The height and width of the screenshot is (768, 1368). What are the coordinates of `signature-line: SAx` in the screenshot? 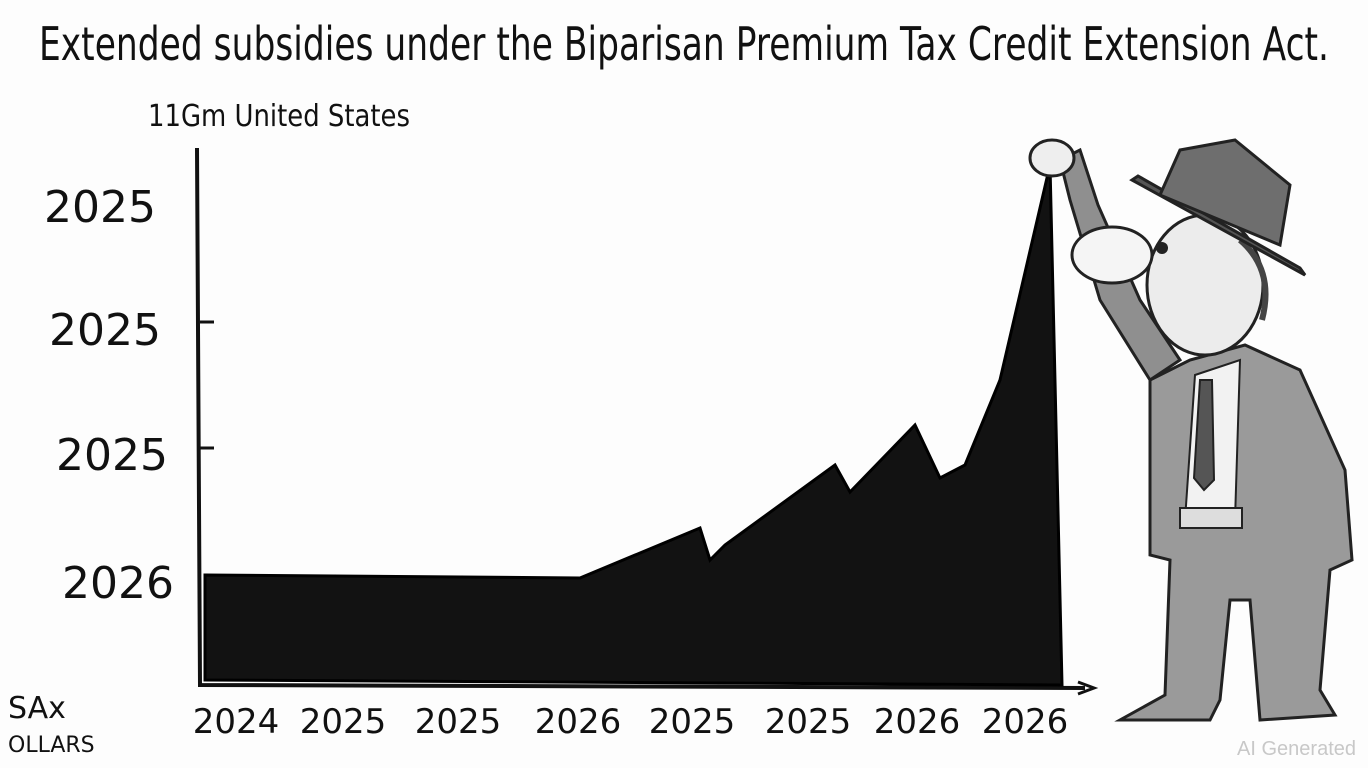 It's located at (37, 708).